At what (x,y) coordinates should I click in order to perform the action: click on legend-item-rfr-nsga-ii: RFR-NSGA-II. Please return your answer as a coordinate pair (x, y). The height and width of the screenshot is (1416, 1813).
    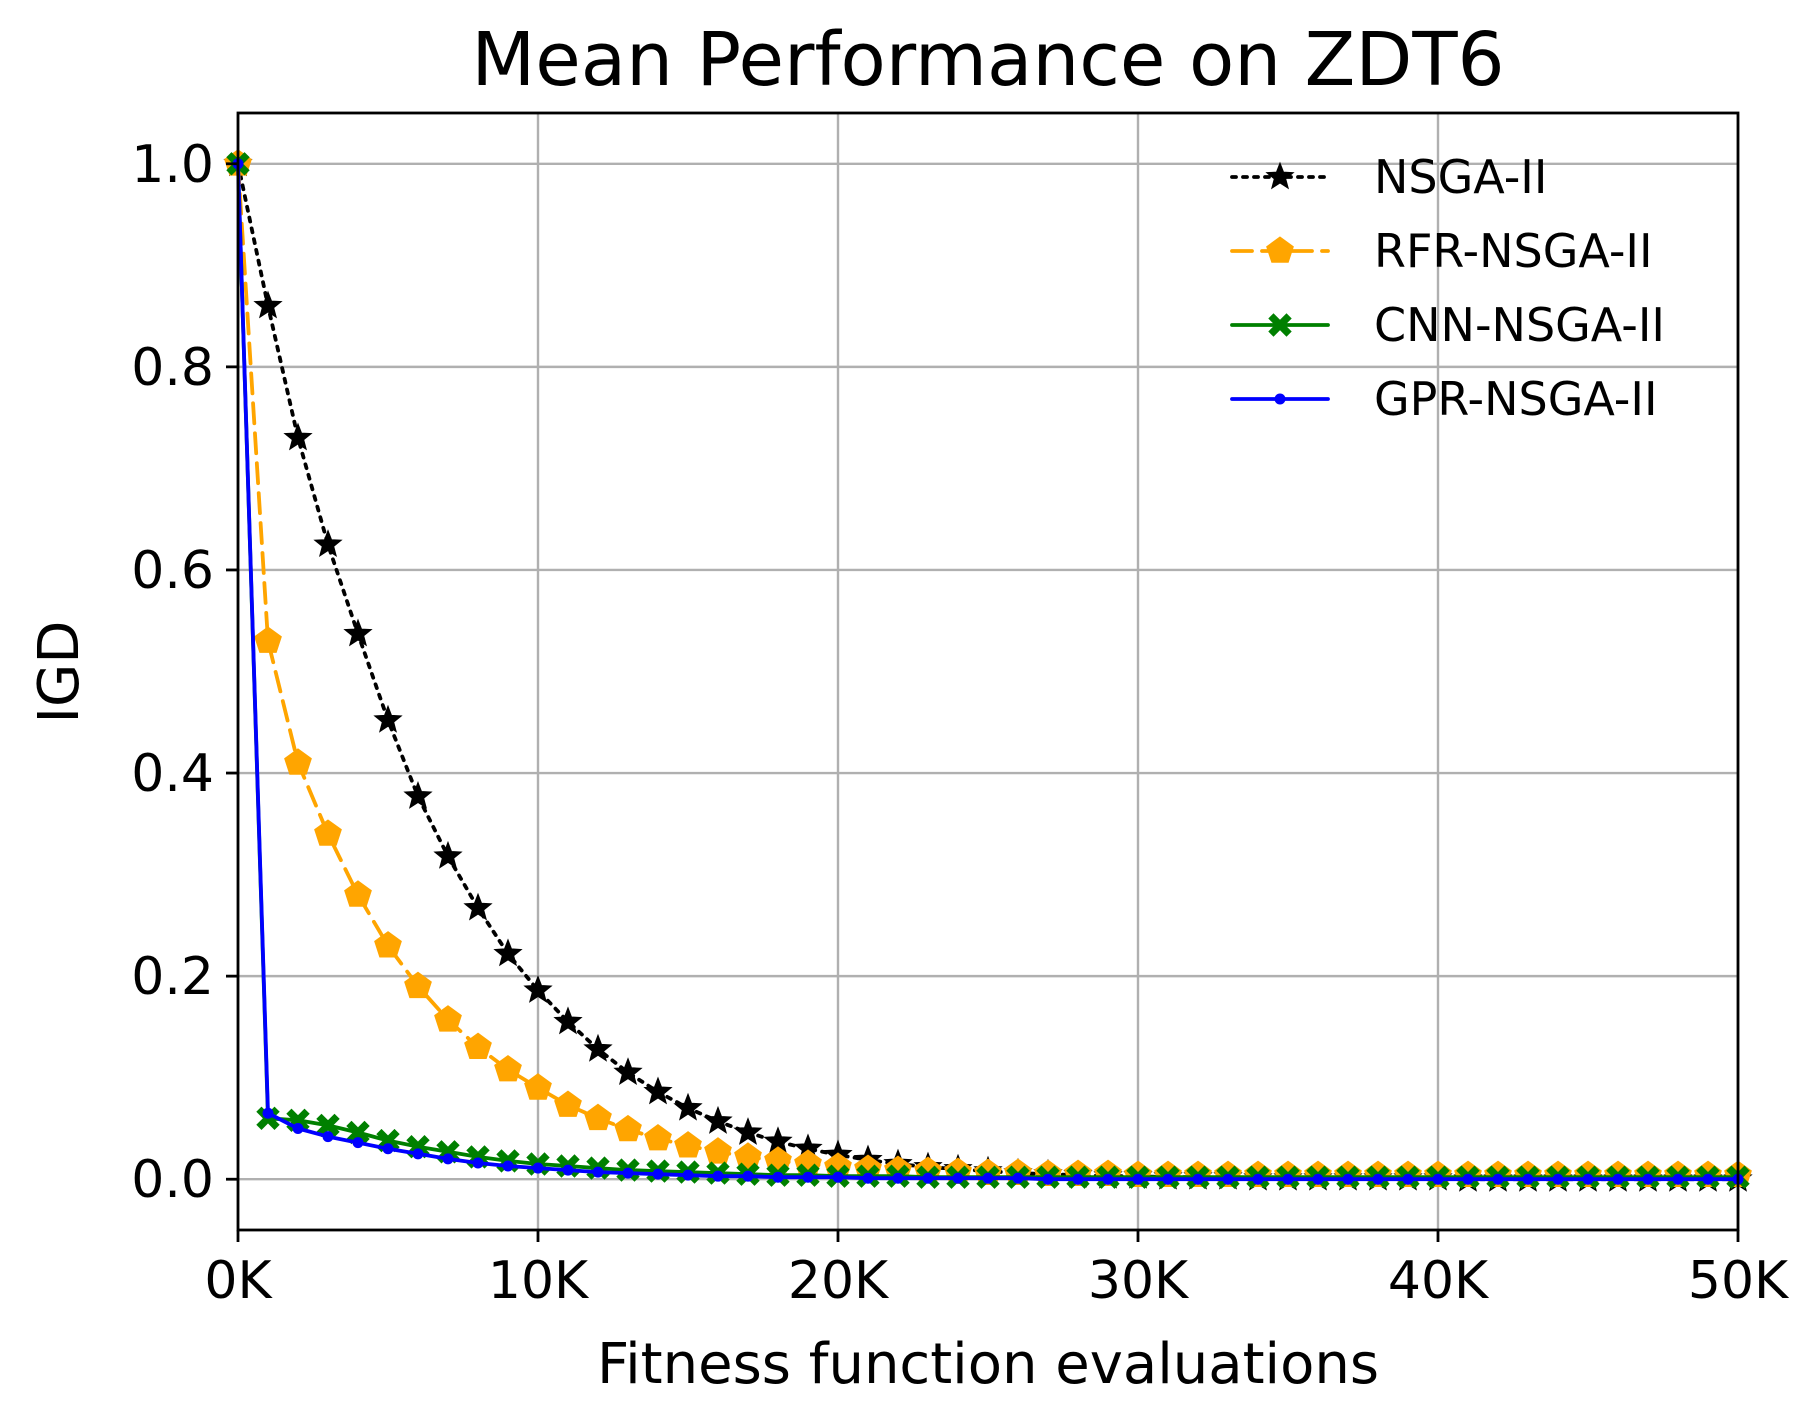
    Looking at the image, I should click on (1441, 251).